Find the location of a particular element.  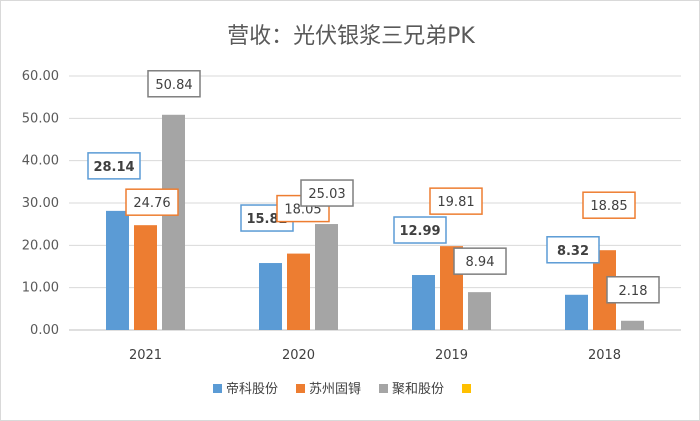

data-label: 25.03 is located at coordinates (327, 193).